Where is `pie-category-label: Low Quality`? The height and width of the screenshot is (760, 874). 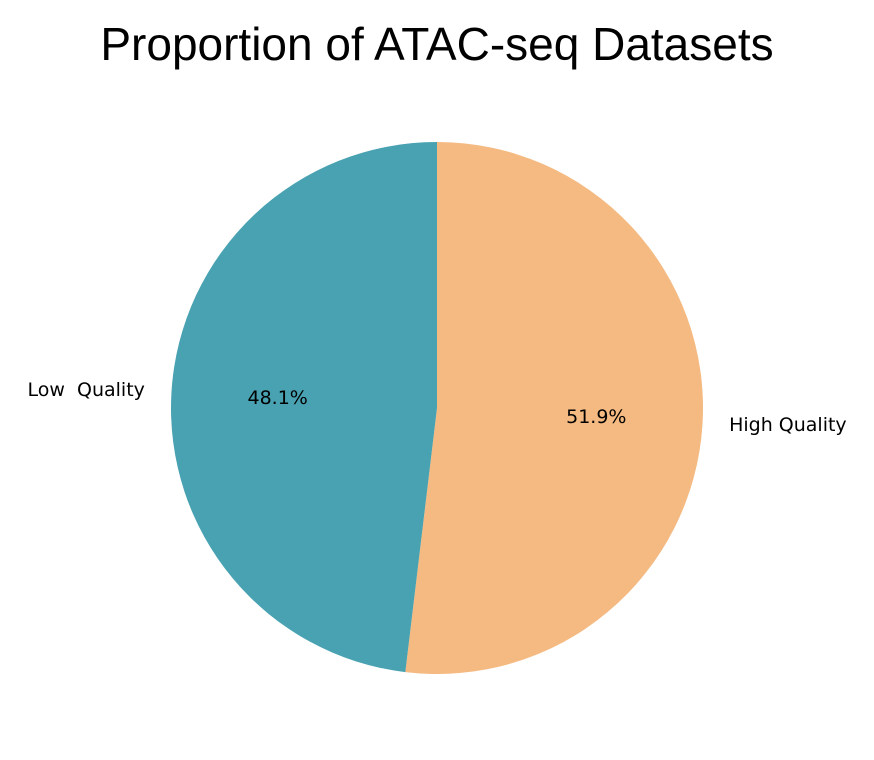
pie-category-label: Low Quality is located at coordinates (86, 390).